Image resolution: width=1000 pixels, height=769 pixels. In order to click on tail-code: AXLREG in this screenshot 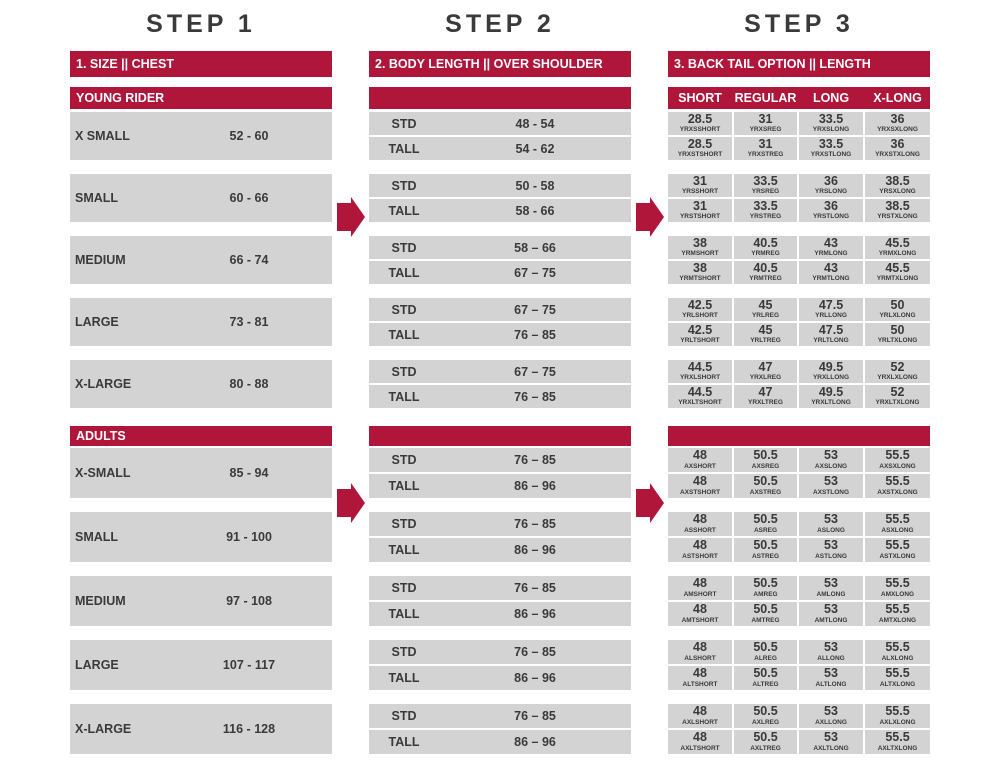, I will do `click(765, 722)`.